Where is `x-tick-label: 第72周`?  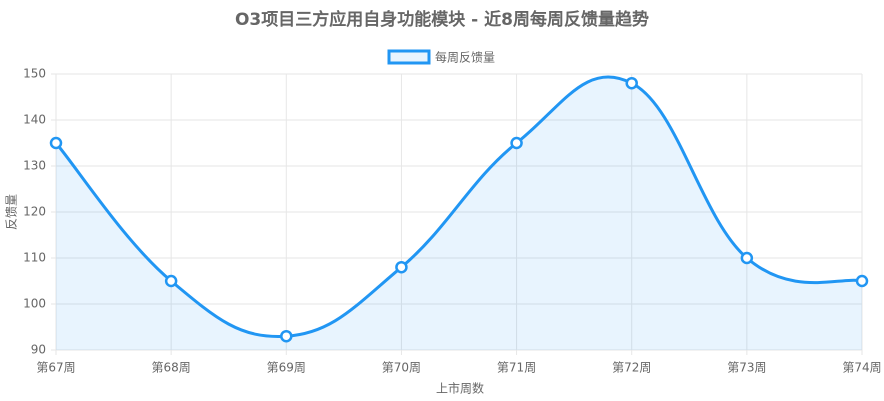 x-tick-label: 第72周 is located at coordinates (631, 368).